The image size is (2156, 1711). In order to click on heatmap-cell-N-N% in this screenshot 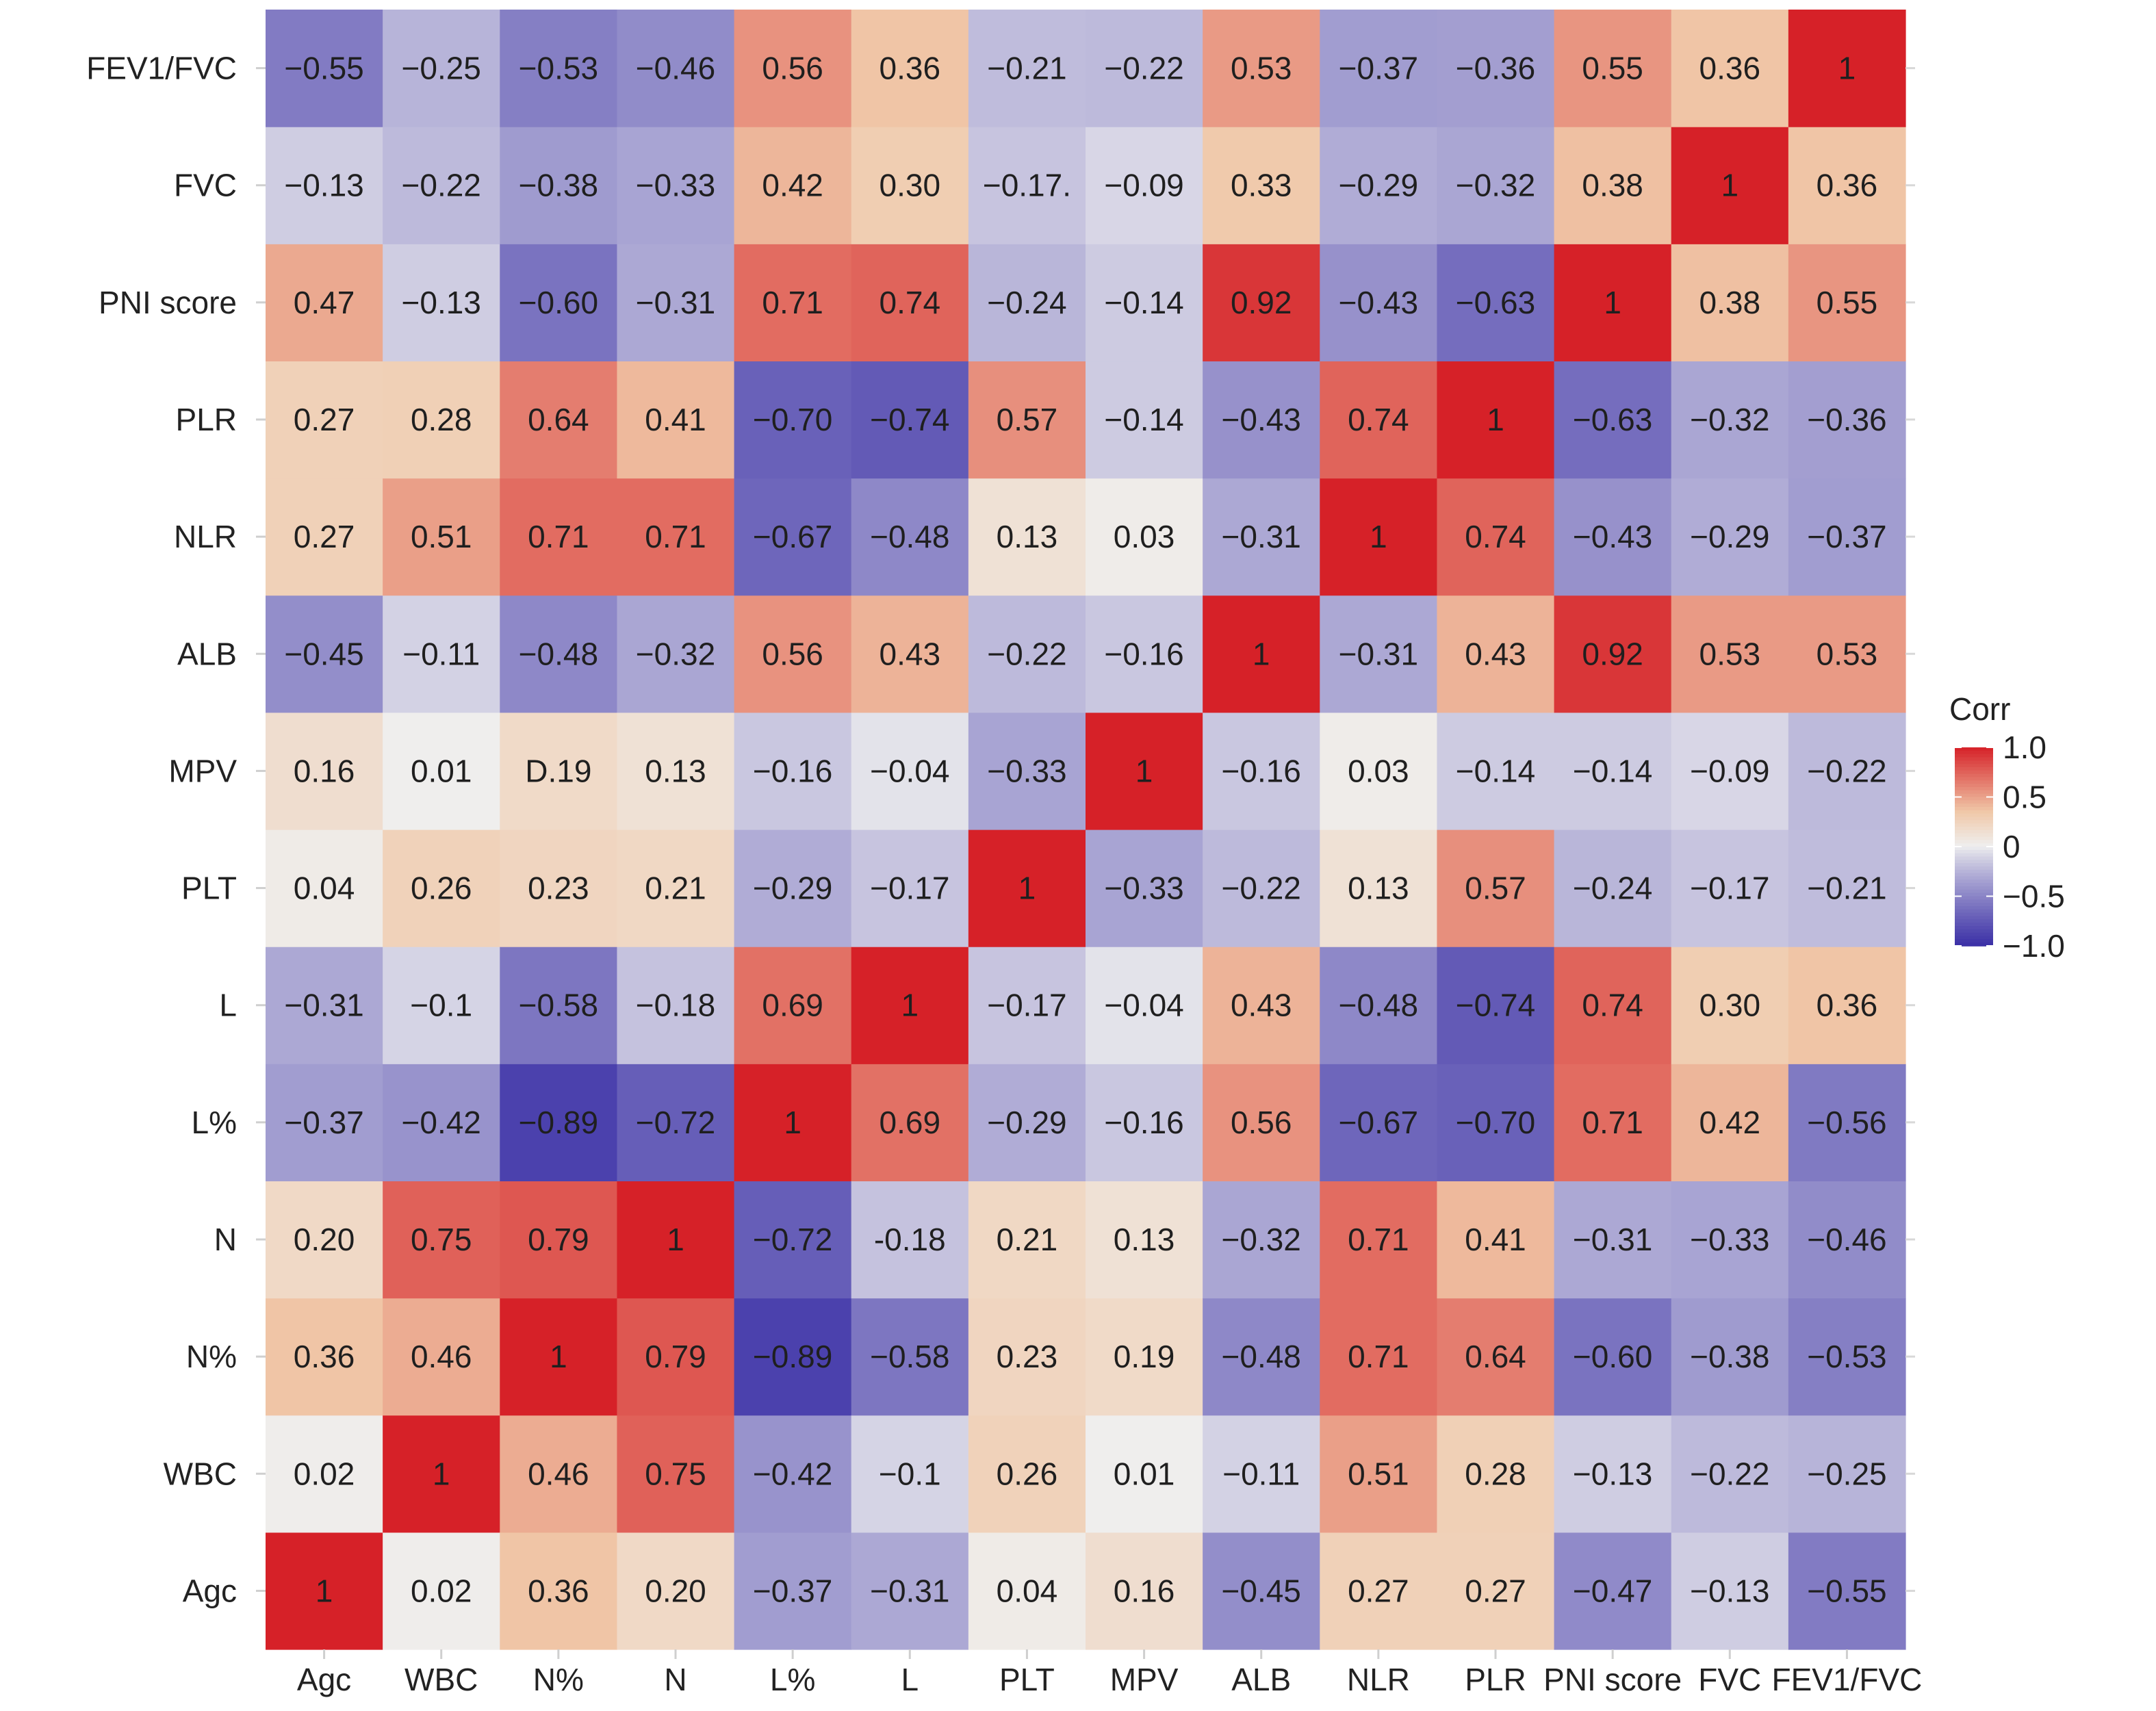, I will do `click(676, 1357)`.